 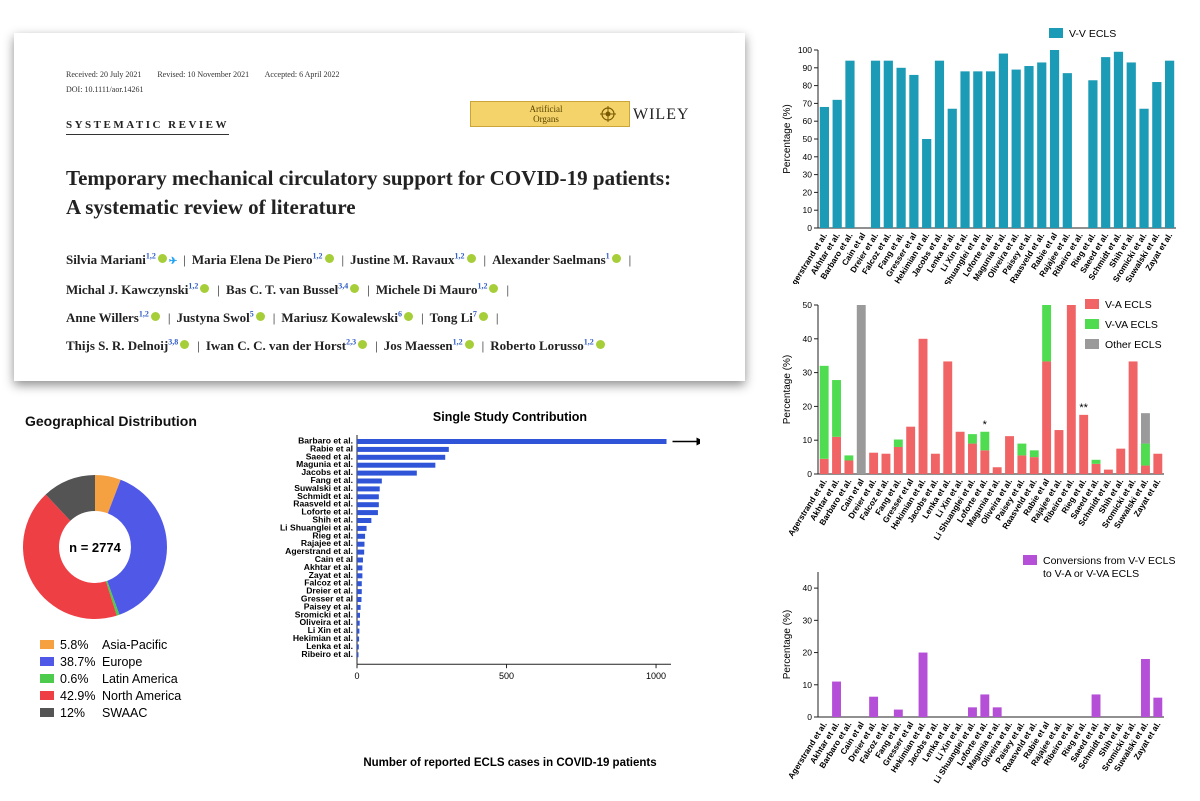 I want to click on y-tick-label: 30, so click(x=808, y=175).